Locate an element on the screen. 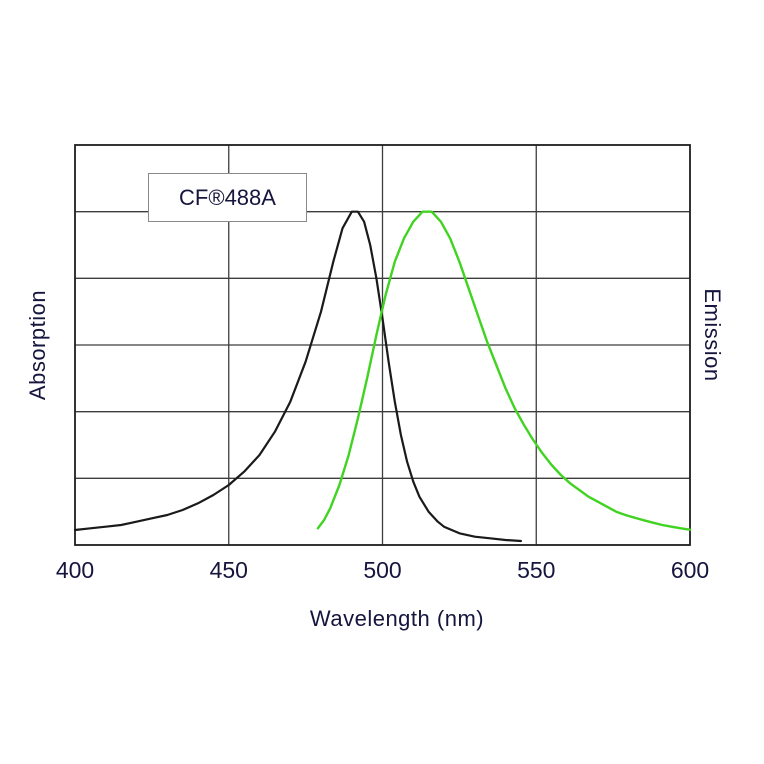  series-label-text: CF®488A is located at coordinates (227, 197).